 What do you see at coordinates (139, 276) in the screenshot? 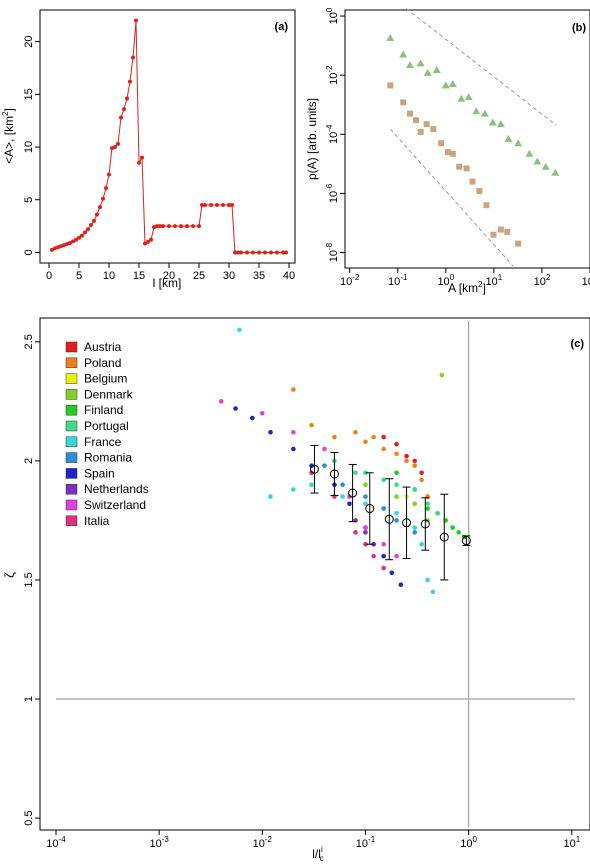
I see `panel-a-x-tick-label: 15` at bounding box center [139, 276].